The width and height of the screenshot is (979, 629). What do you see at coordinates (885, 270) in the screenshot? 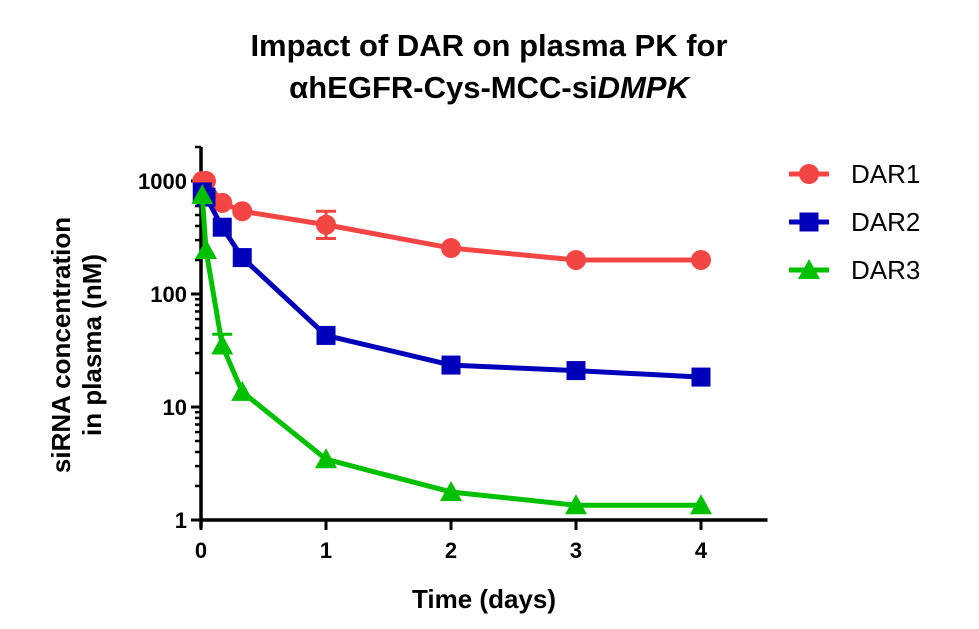
I see `legend-label: DAR3` at bounding box center [885, 270].